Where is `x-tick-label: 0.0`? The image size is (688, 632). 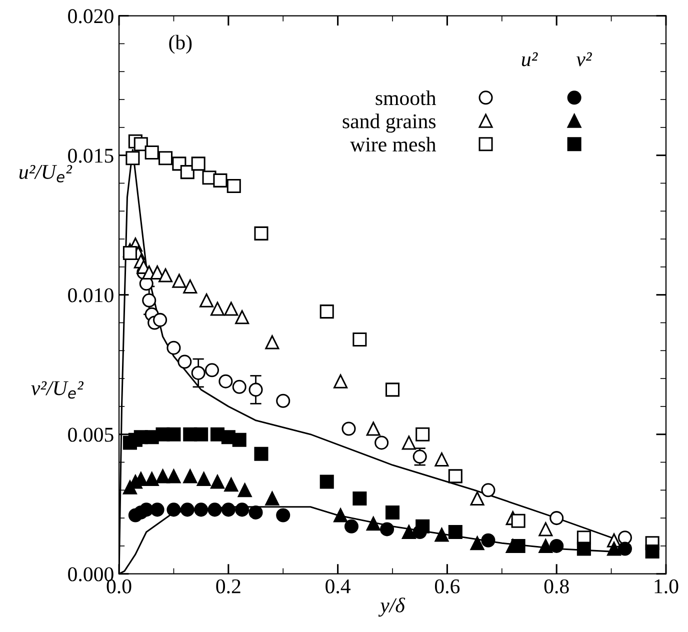
x-tick-label: 0.0 is located at coordinates (119, 586).